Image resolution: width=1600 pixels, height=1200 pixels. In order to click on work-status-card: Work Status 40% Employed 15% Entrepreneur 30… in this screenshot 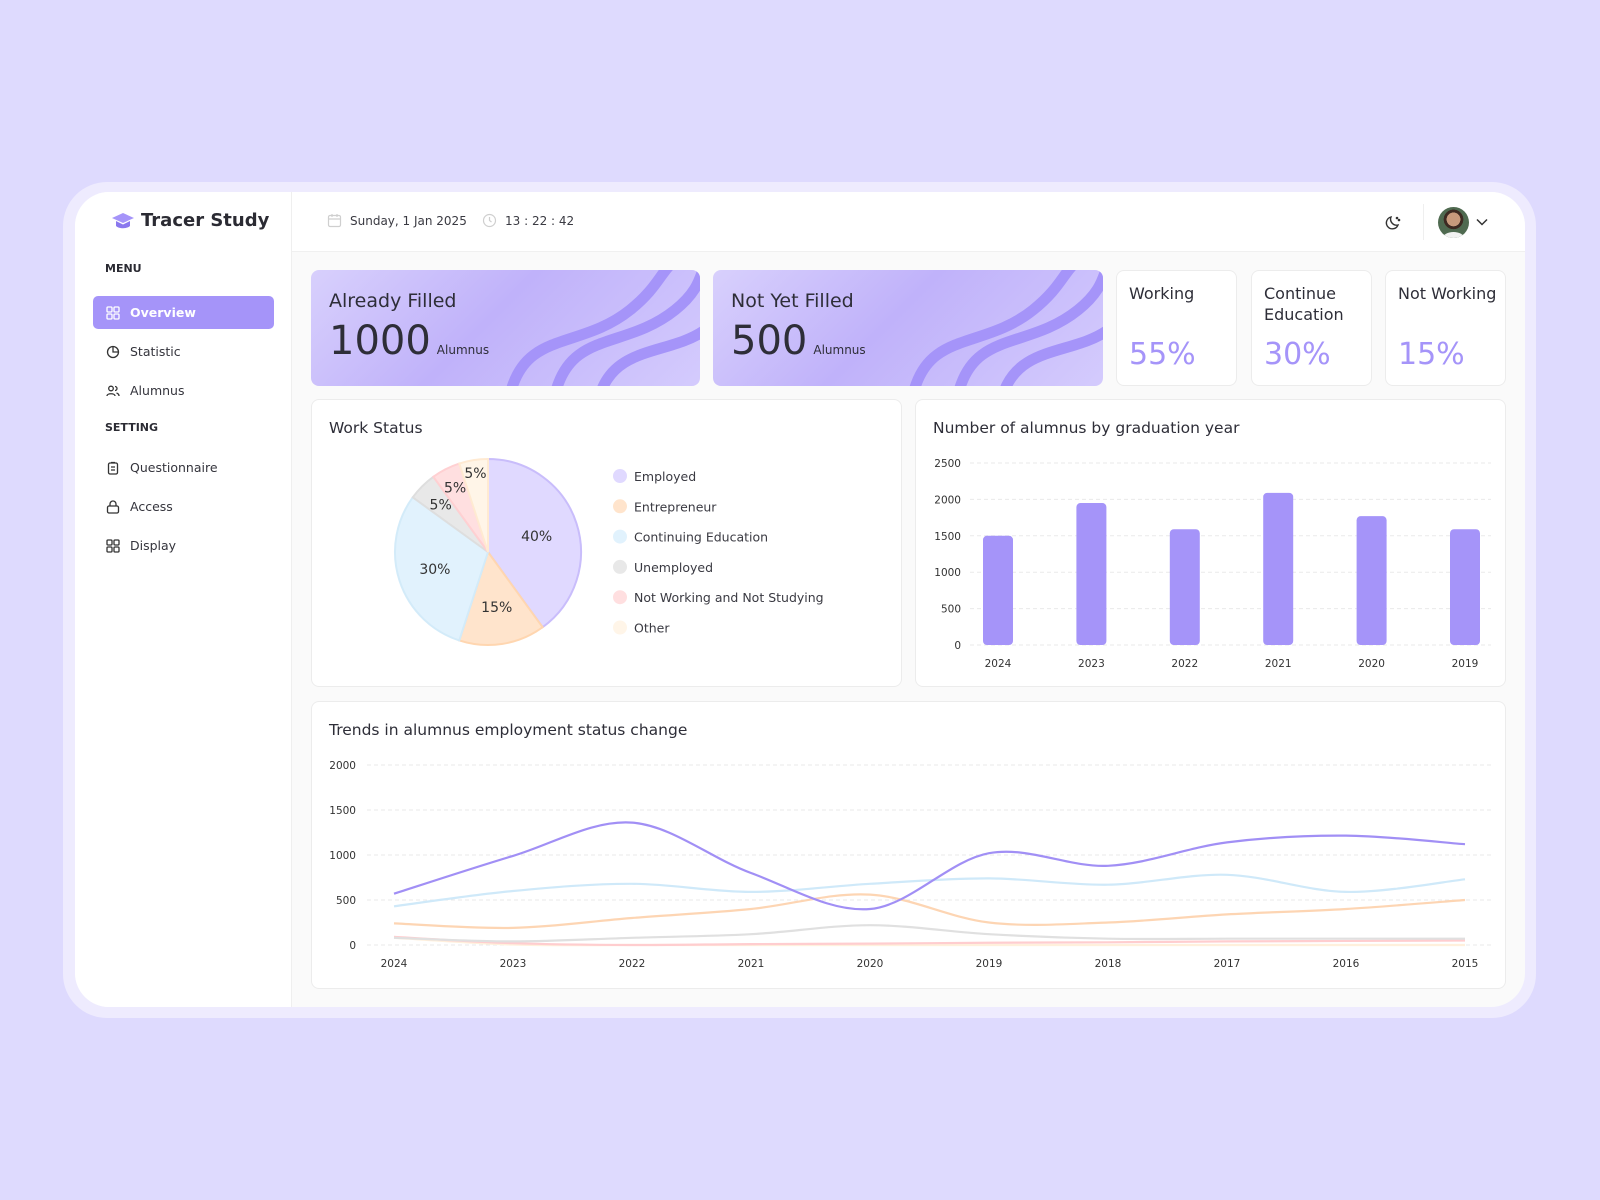, I will do `click(606, 543)`.